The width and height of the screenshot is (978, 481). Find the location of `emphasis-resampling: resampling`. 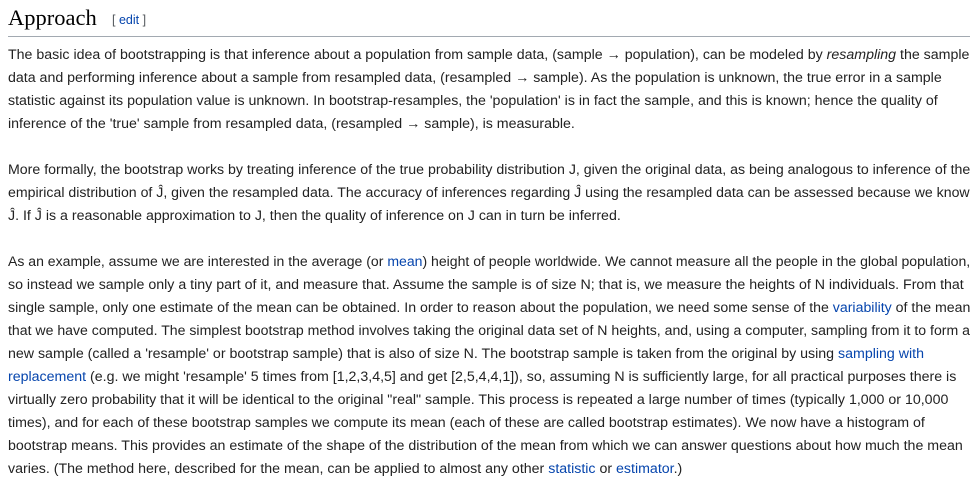

emphasis-resampling: resampling is located at coordinates (861, 55).